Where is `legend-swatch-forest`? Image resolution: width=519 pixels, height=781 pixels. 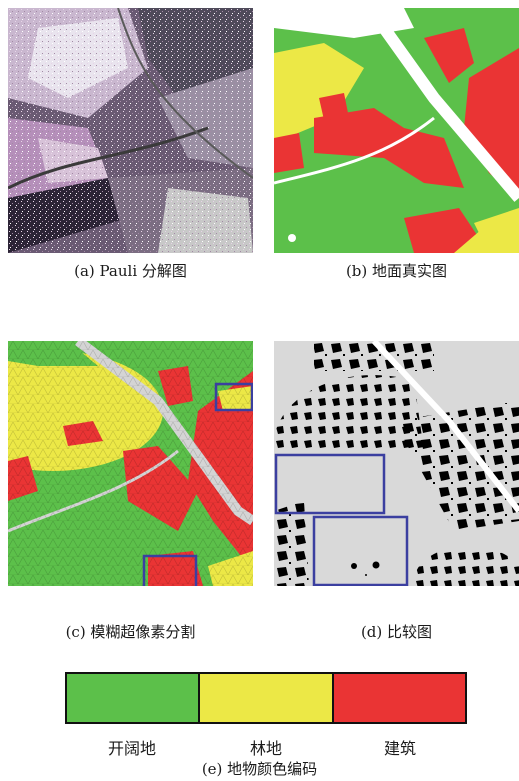
legend-swatch-forest is located at coordinates (265, 698).